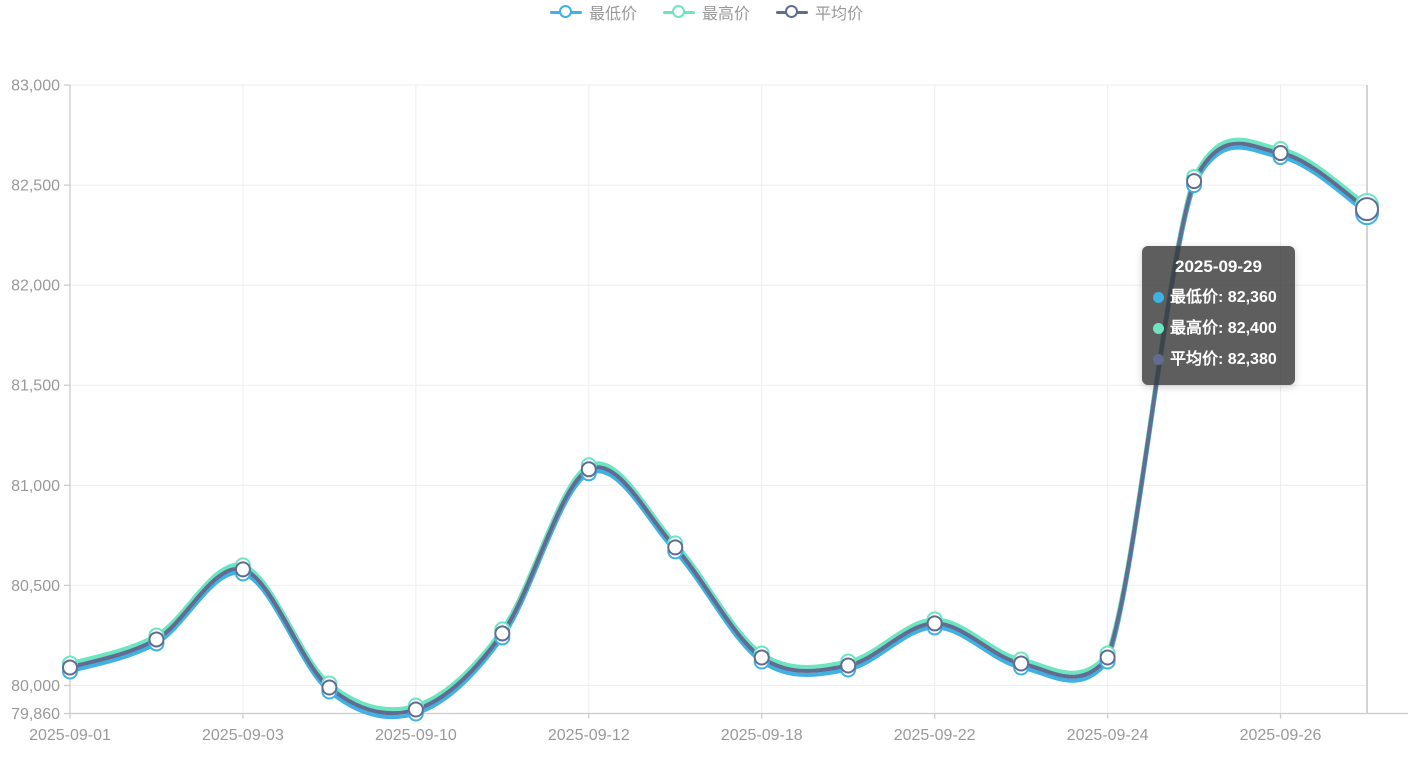 This screenshot has height=770, width=1413. I want to click on legend: 最低价 最高价 平均价, so click(706, 12).